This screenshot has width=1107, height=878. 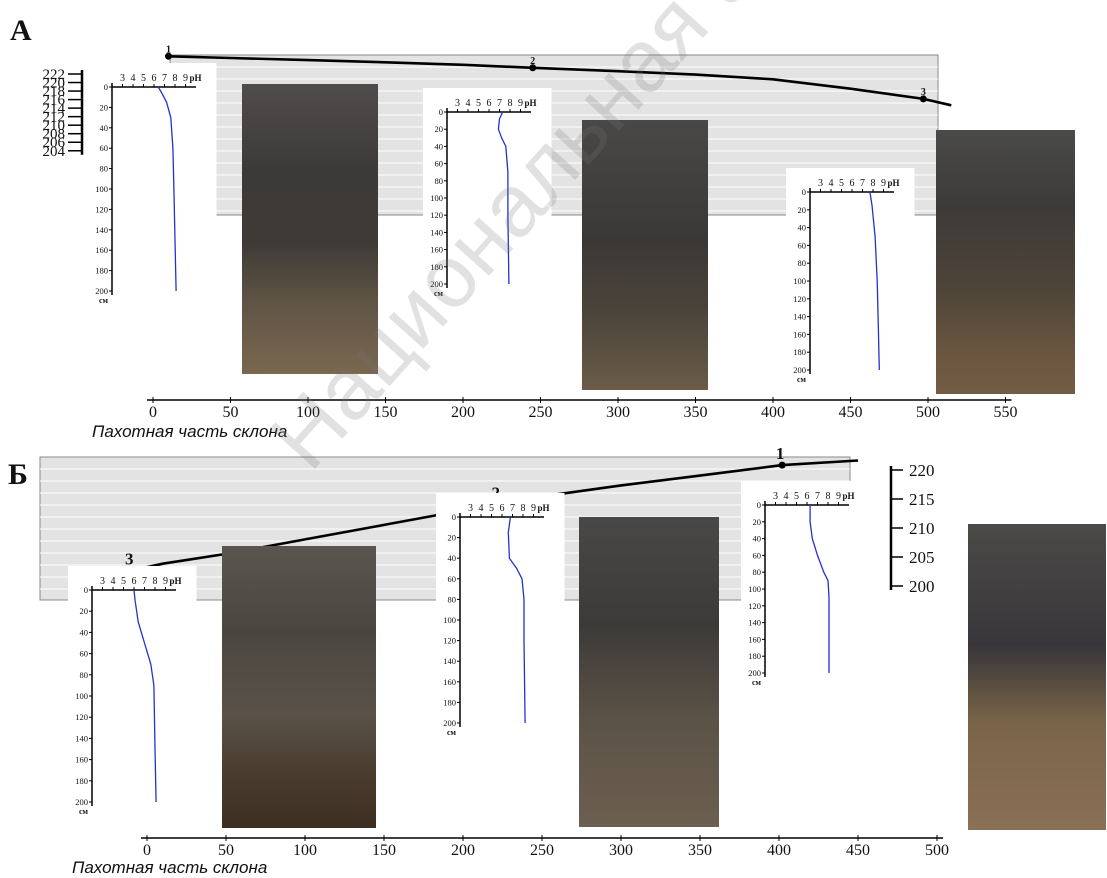 I want to click on panel-a-ph-chart-3-background, so click(x=850, y=277).